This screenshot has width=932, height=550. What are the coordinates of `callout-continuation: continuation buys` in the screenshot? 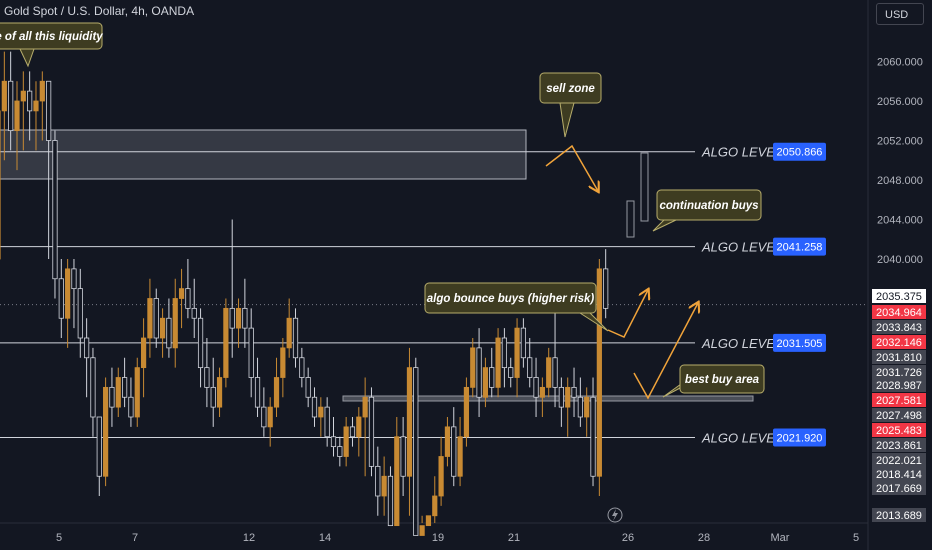 It's located at (707, 210).